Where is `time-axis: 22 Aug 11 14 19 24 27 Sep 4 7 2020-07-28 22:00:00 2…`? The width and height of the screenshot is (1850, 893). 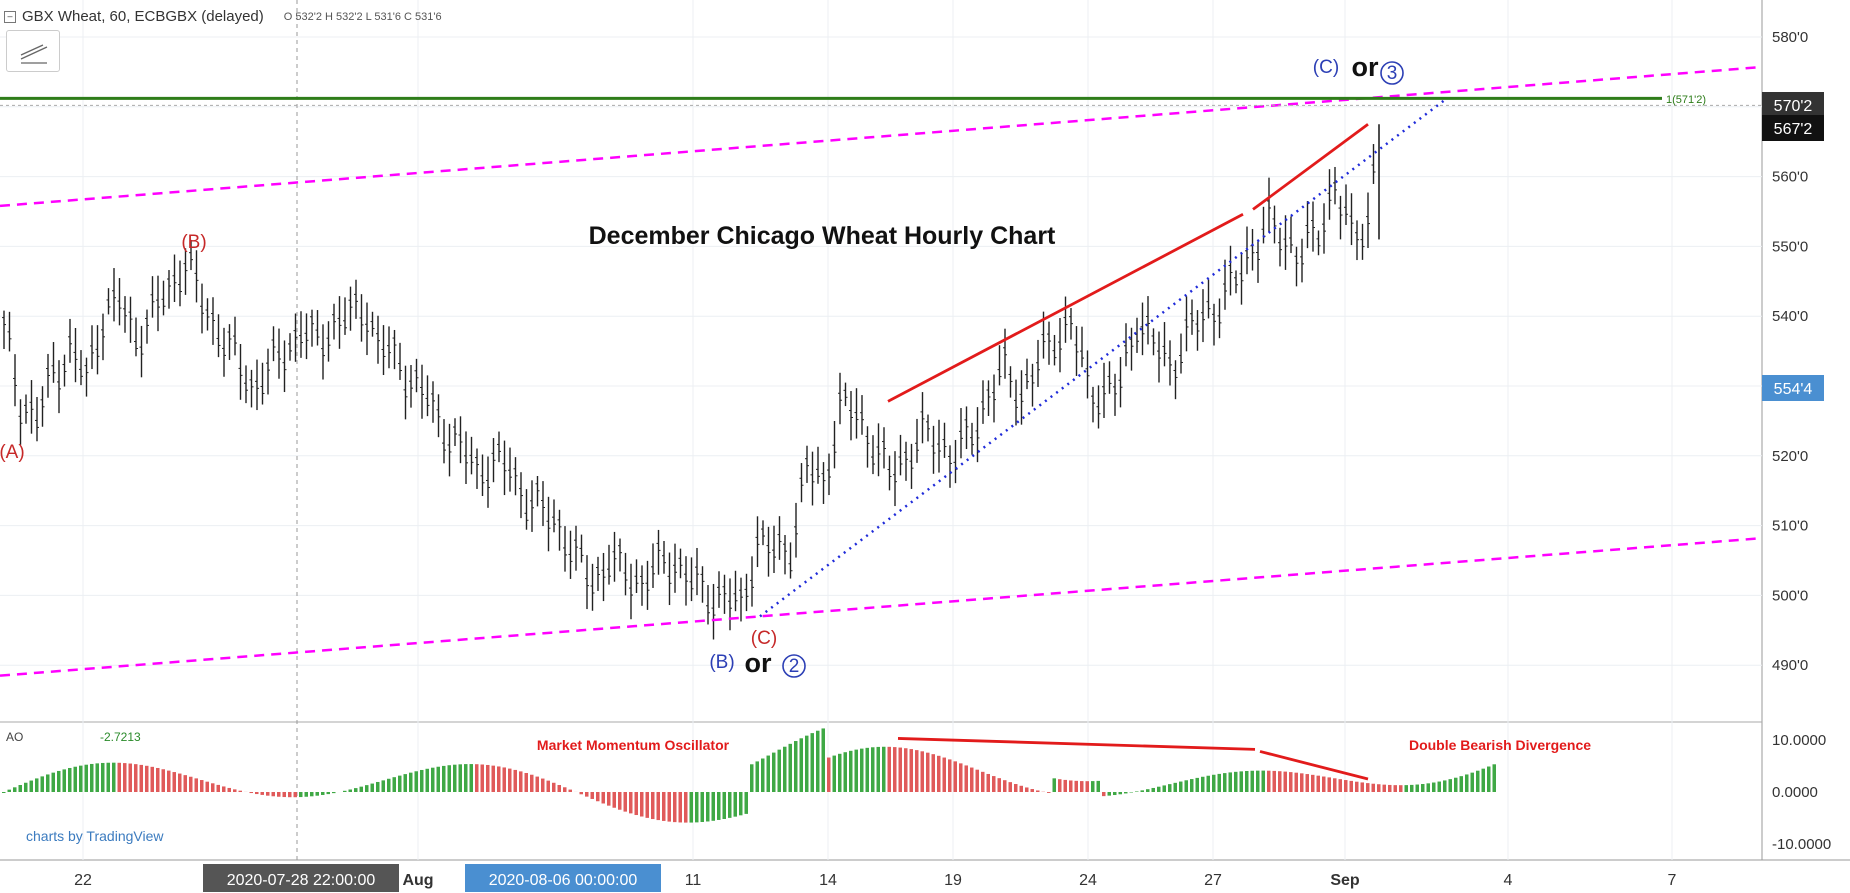 time-axis: 22 Aug 11 14 19 24 27 Sep 4 7 2020-07-28 22:00:00 2… is located at coordinates (875, 878).